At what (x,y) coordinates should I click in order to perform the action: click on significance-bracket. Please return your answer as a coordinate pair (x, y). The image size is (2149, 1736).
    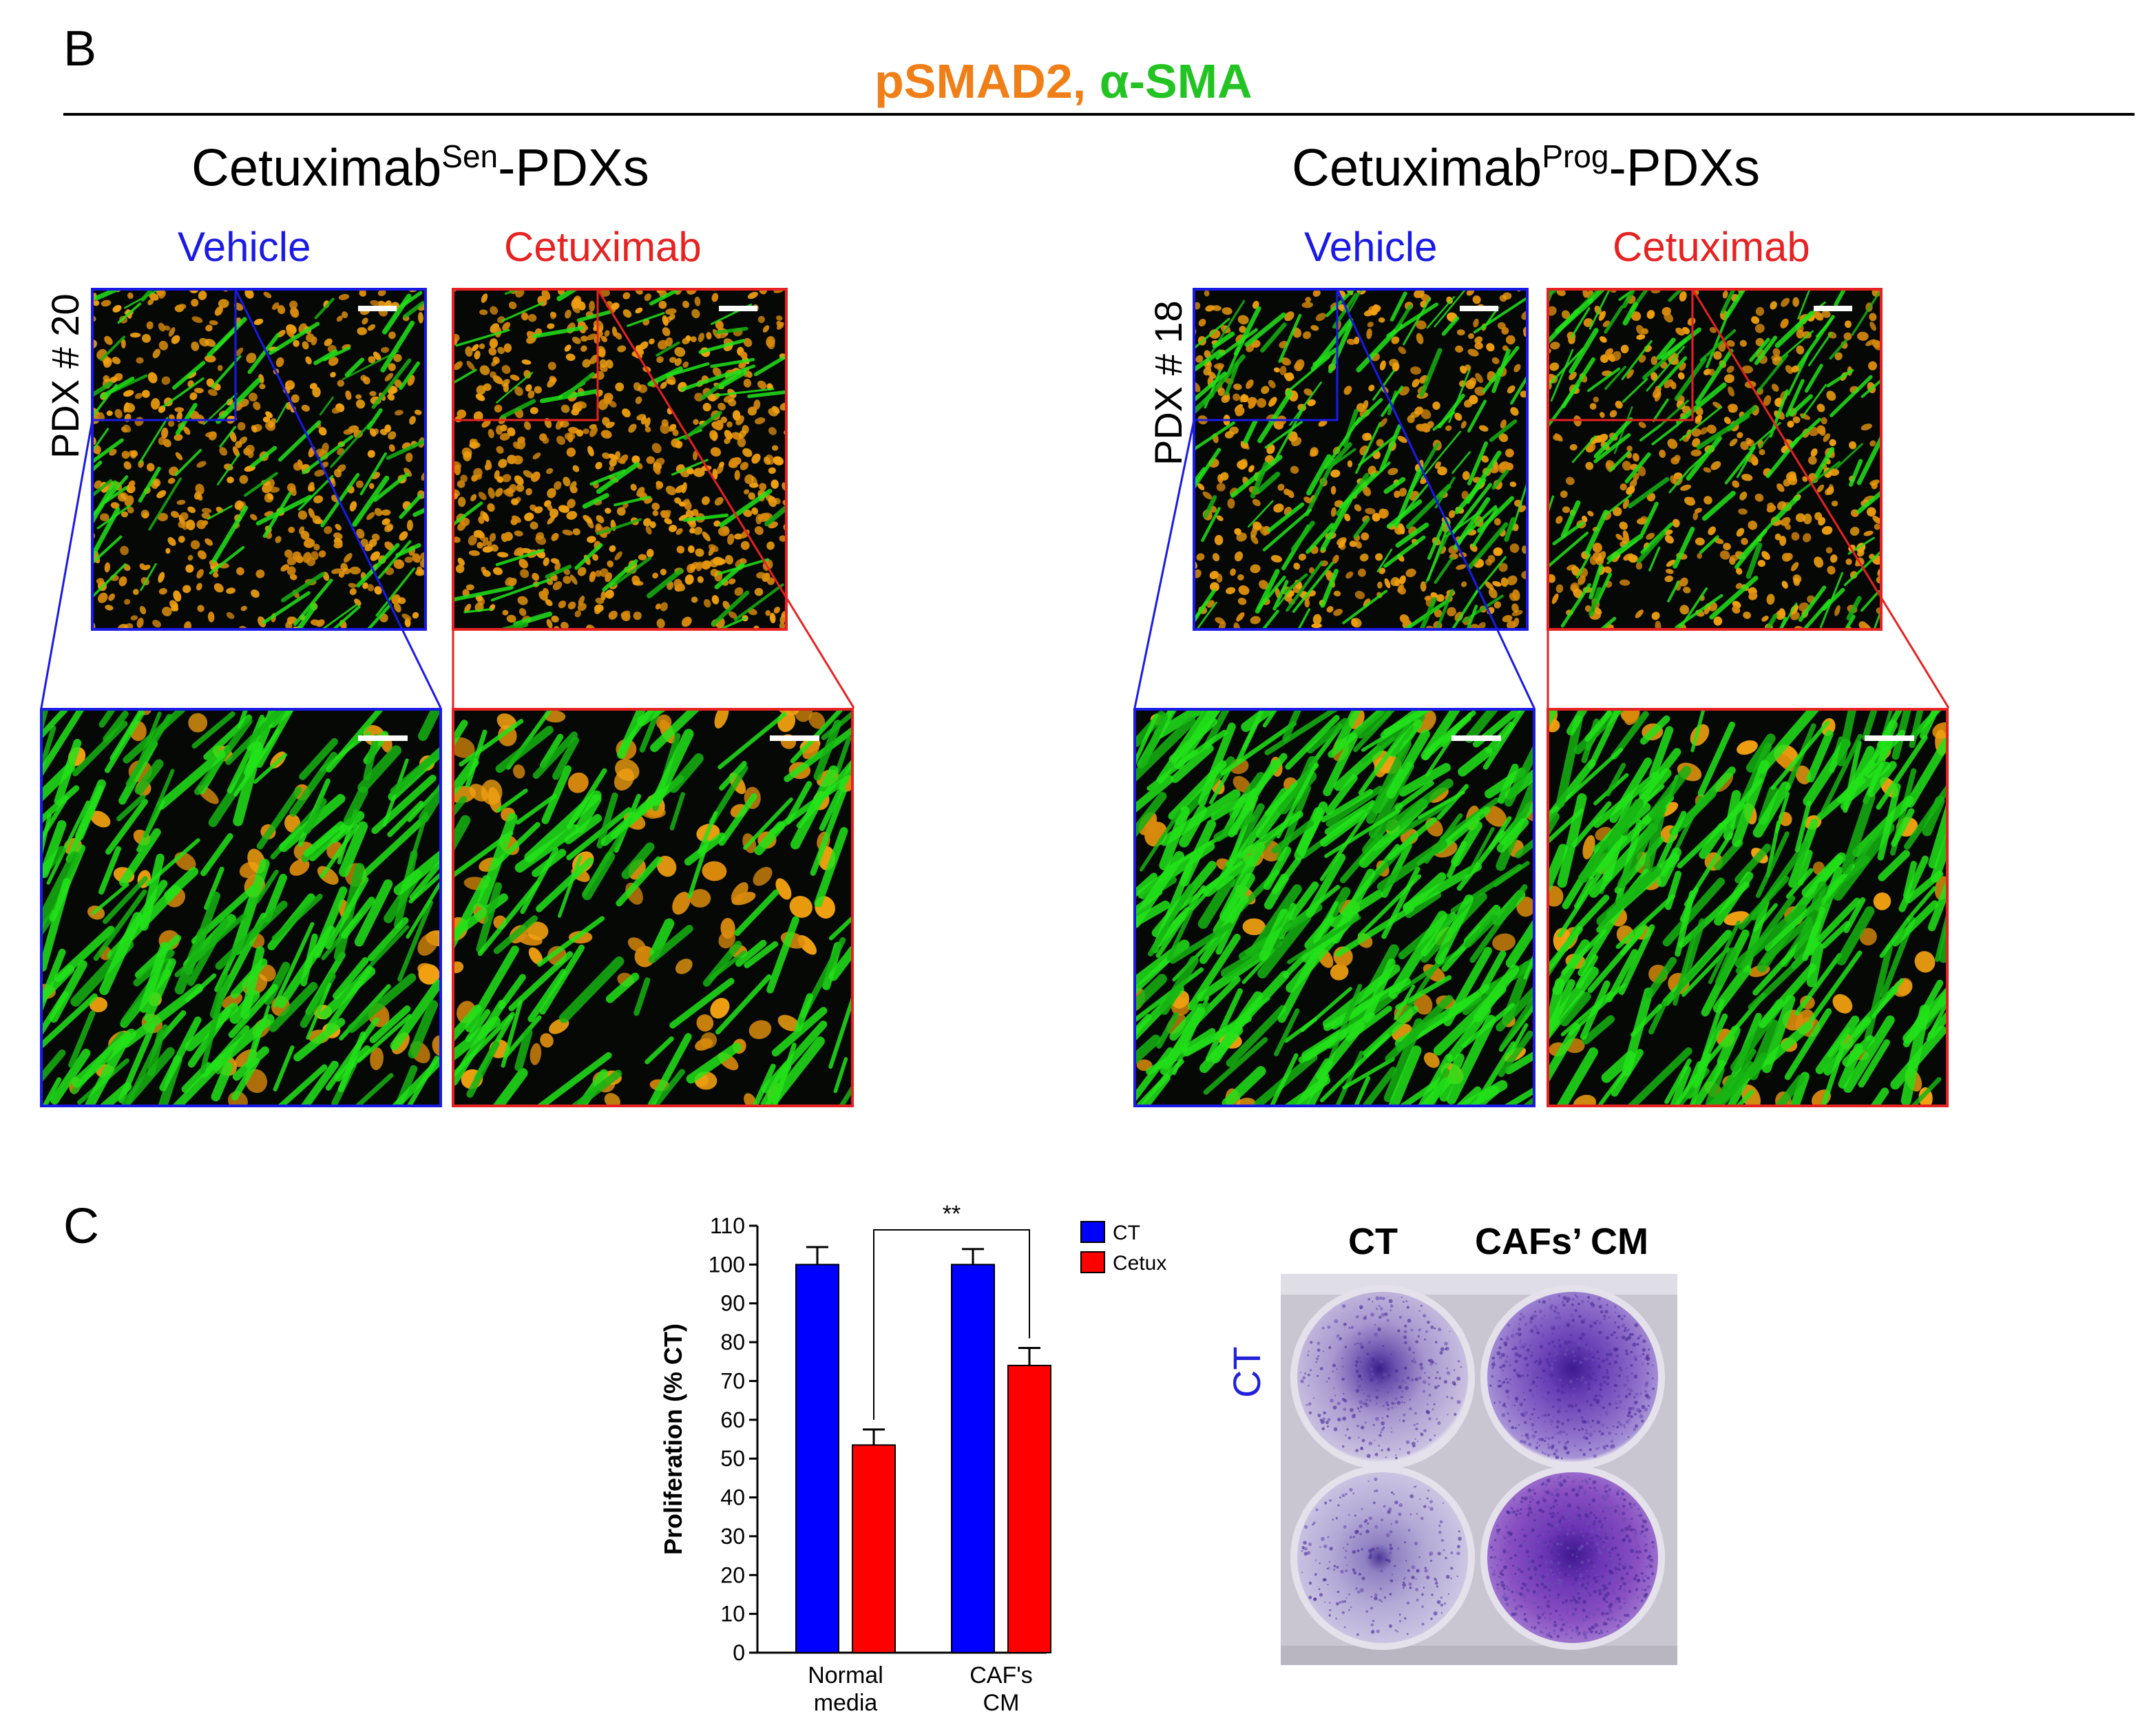
    Looking at the image, I should click on (952, 1324).